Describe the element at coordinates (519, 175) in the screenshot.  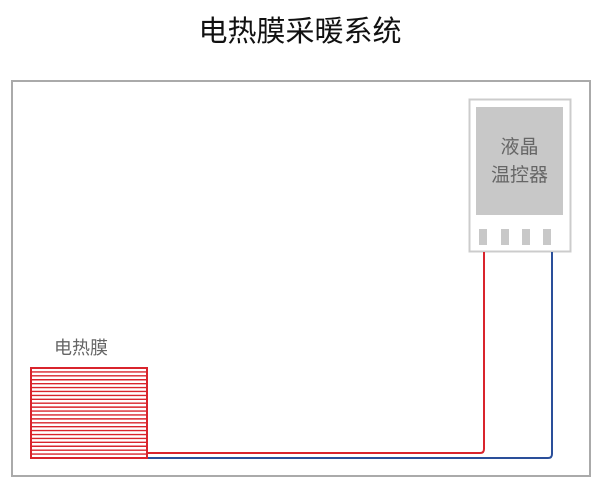
I see `controller-label-line2: 温控器` at that location.